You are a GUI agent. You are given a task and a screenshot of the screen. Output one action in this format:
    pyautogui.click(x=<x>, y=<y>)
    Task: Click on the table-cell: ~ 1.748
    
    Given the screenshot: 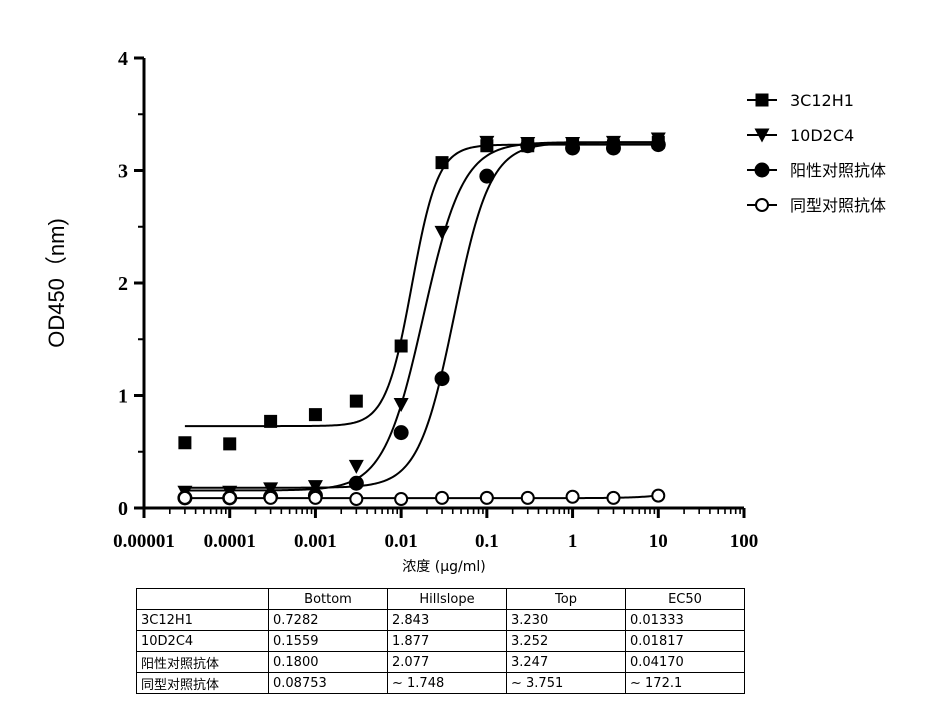 What is the action you would take?
    pyautogui.click(x=447, y=683)
    